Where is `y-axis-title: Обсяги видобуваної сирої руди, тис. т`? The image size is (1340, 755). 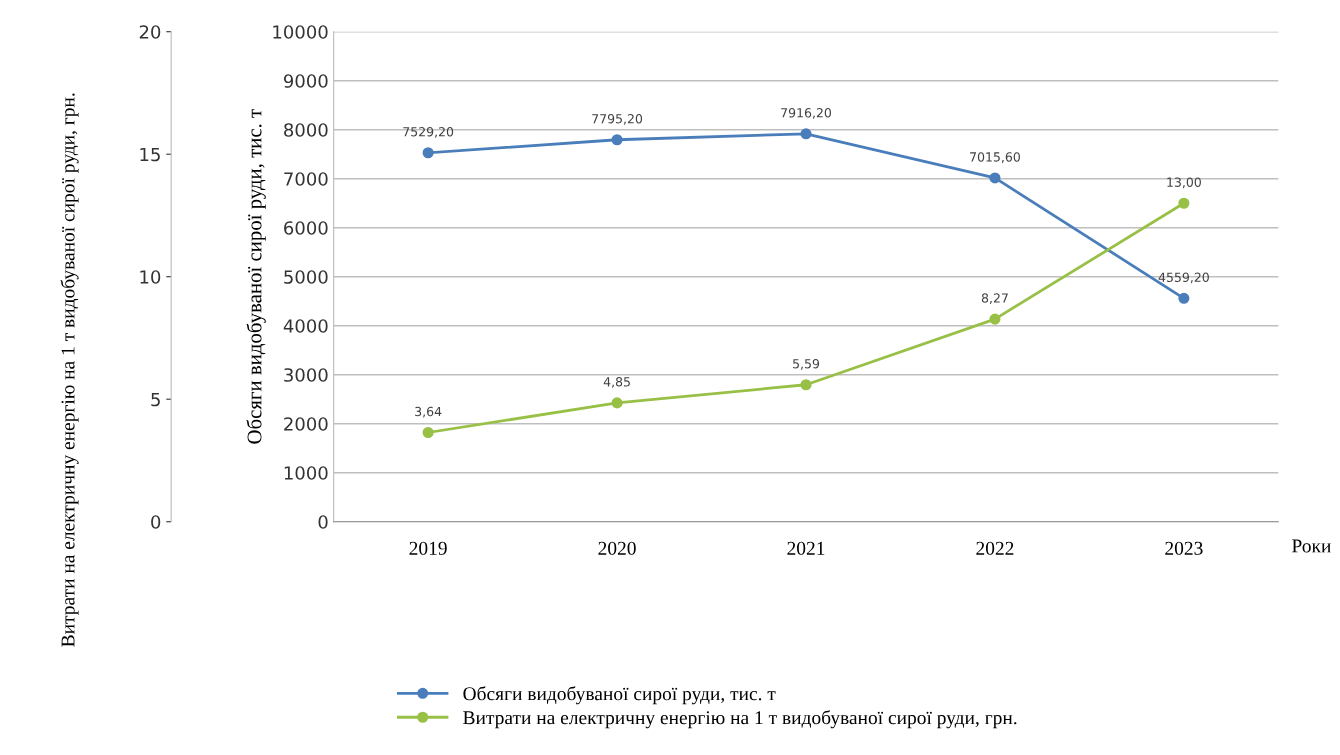
y-axis-title: Обсяги видобуваної сирої руди, тис. т is located at coordinates (256, 276).